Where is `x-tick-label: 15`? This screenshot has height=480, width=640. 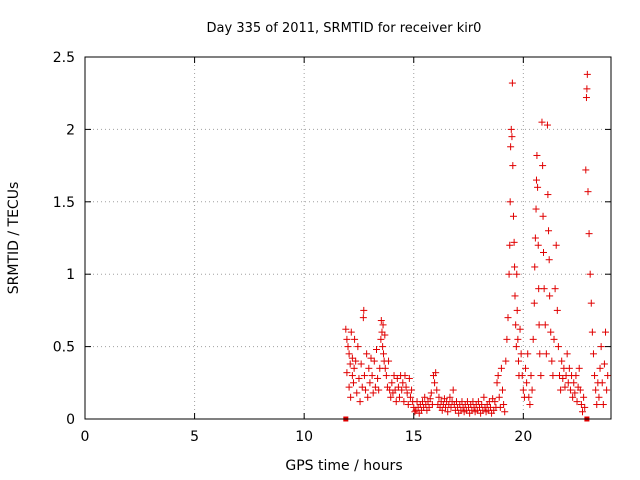
x-tick-label: 15 is located at coordinates (414, 437).